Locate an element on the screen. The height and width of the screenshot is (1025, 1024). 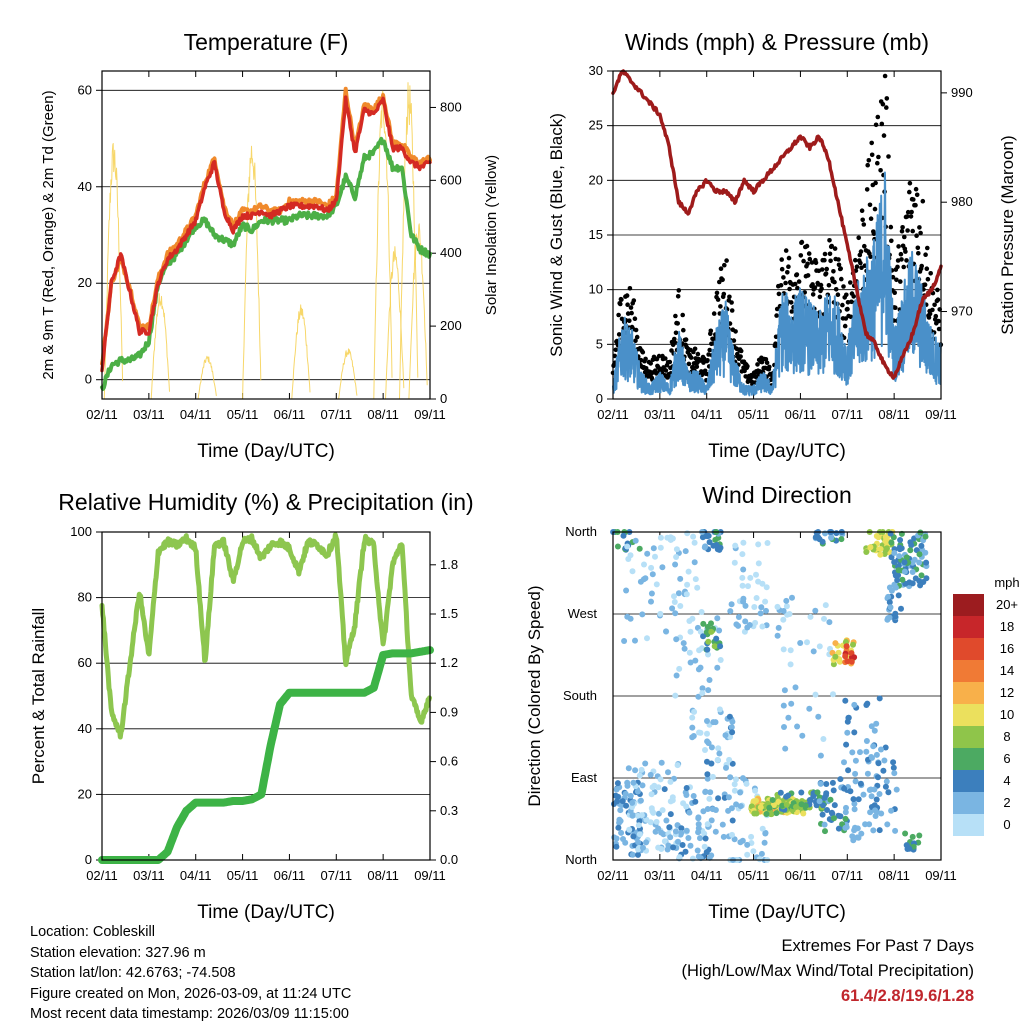
y-tick-label: 40 is located at coordinates (85, 186).